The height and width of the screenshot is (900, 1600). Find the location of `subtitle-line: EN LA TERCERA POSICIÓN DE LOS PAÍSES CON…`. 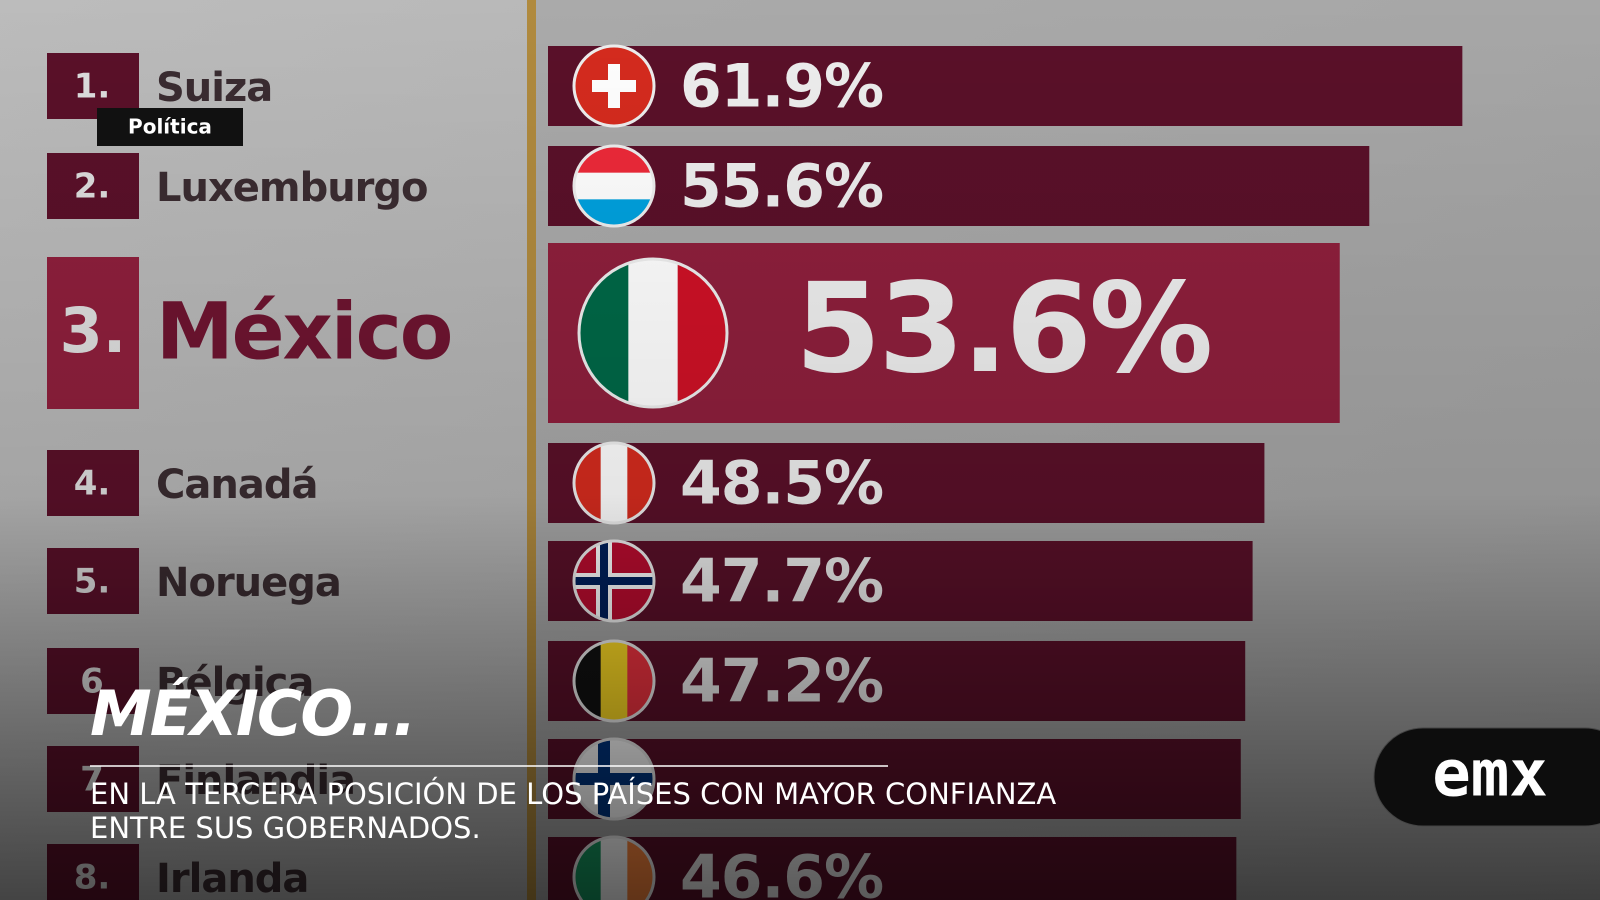

subtitle-line: EN LA TERCERA POSICIÓN DE LOS PAÍSES CON… is located at coordinates (573, 794).